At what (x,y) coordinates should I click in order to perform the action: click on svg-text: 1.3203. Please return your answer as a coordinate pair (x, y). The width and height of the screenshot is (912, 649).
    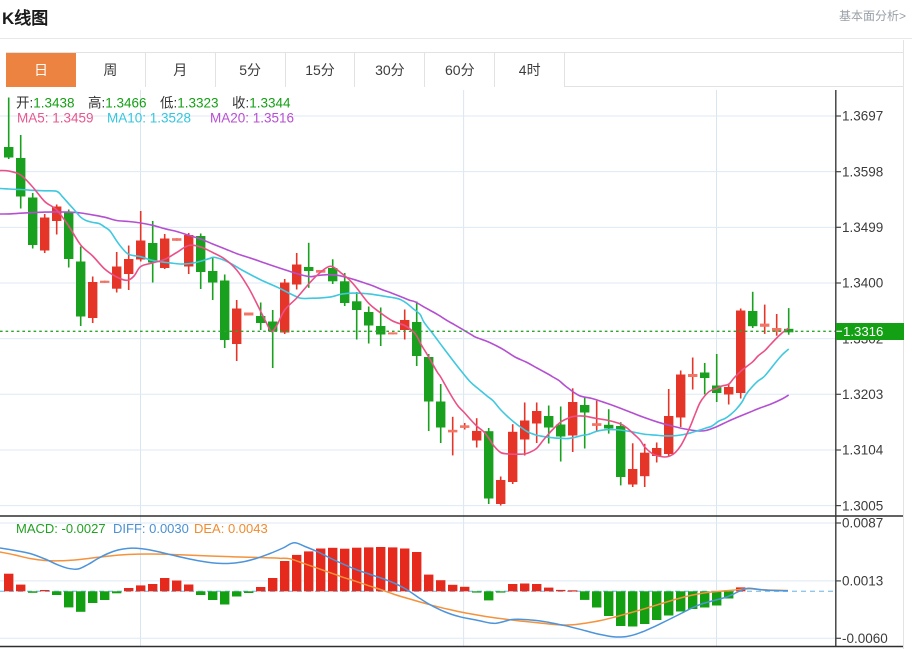
    Looking at the image, I should click on (862, 394).